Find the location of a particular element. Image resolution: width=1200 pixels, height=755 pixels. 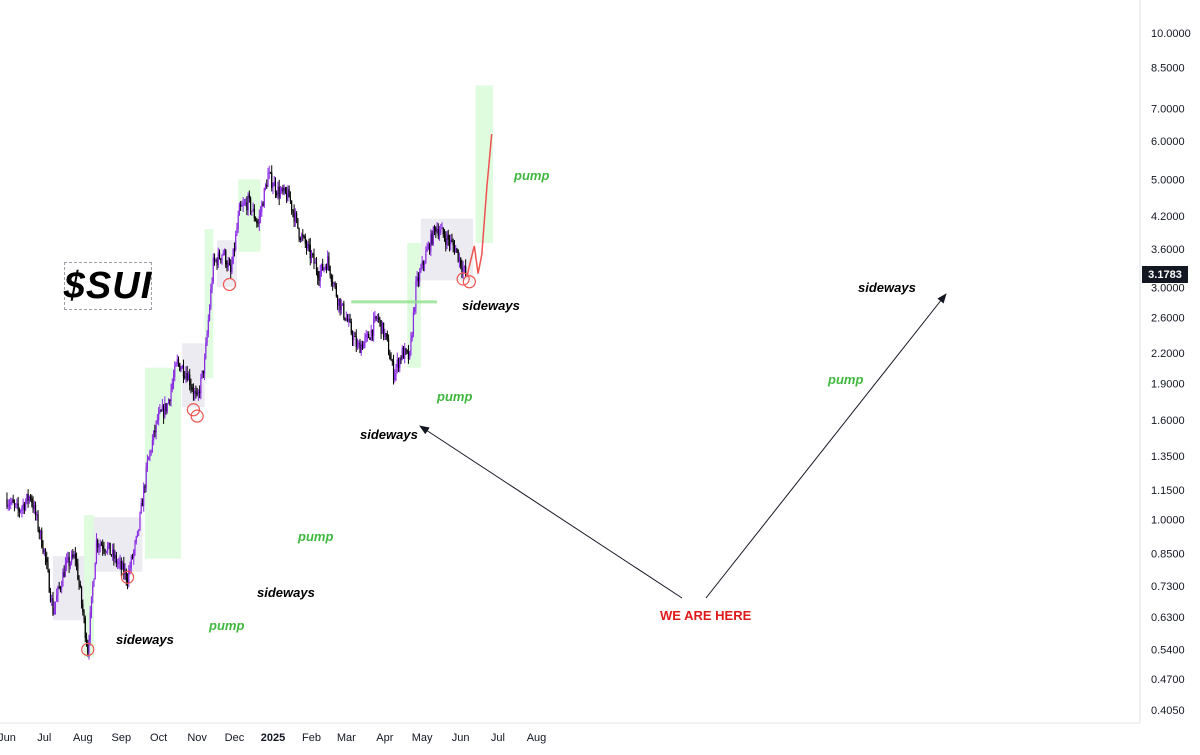

y-tick-label: 0.5400 is located at coordinates (1168, 650).